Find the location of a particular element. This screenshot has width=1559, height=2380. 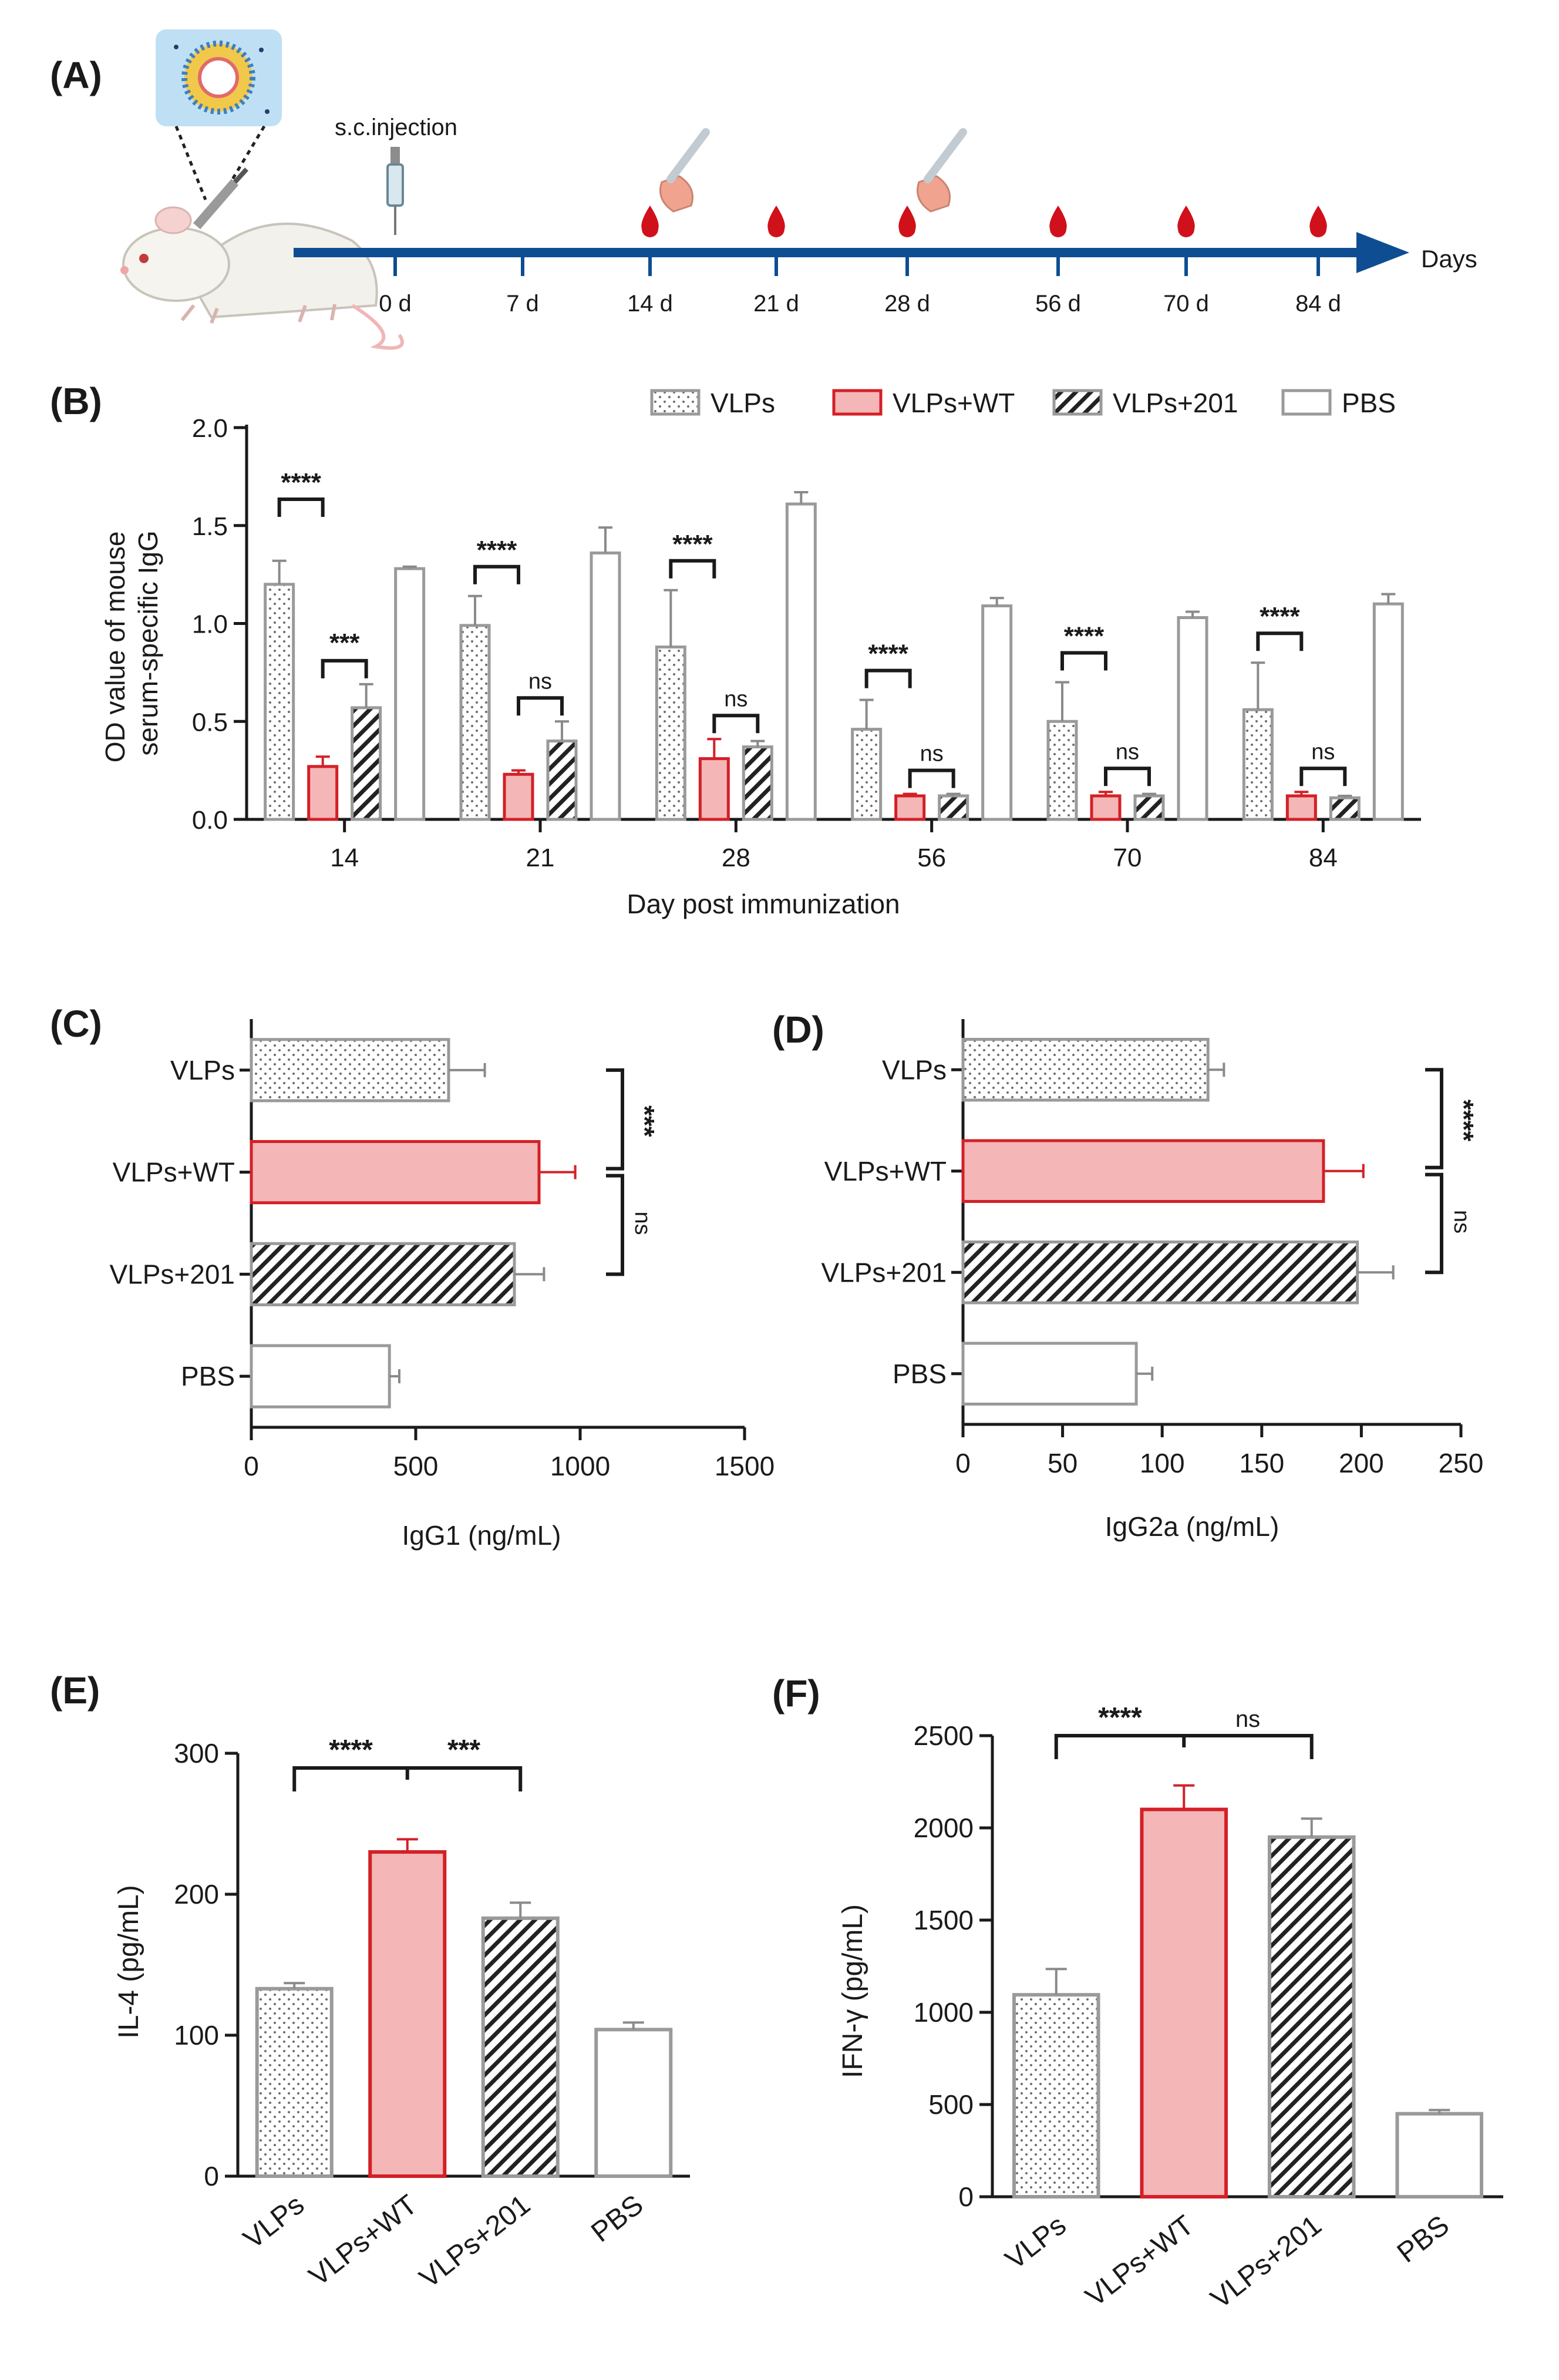

timeline-day-label: 0 d is located at coordinates (396, 304).